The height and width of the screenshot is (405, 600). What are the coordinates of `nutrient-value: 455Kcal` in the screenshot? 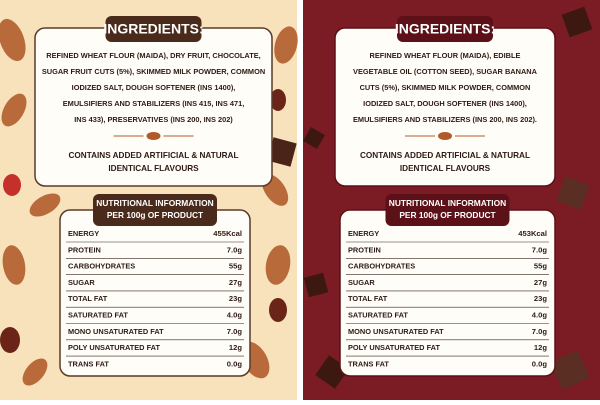 It's located at (227, 233).